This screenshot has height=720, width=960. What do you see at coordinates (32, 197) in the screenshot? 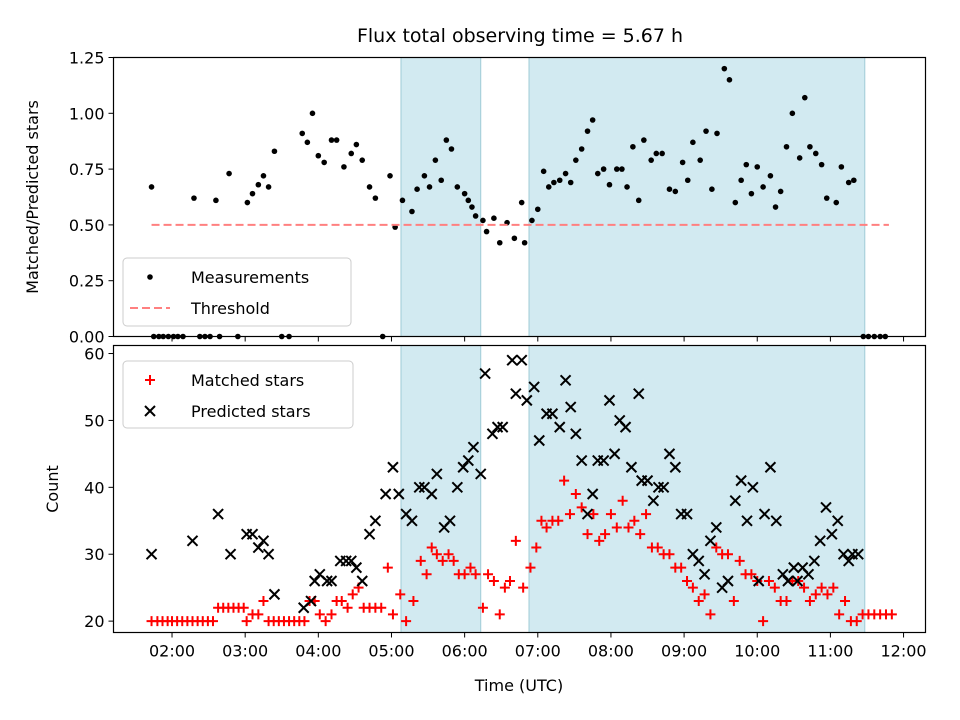
I see `top-y-axis-label: Matched/Predicted stars` at bounding box center [32, 197].